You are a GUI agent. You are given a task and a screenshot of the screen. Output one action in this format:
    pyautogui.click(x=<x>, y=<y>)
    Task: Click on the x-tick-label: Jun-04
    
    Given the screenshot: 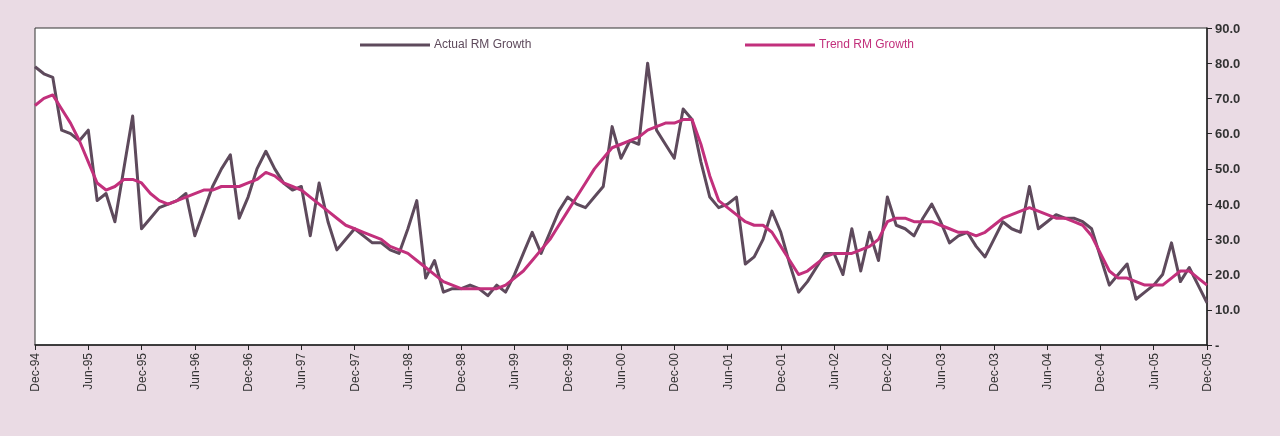 What is the action you would take?
    pyautogui.click(x=1047, y=371)
    